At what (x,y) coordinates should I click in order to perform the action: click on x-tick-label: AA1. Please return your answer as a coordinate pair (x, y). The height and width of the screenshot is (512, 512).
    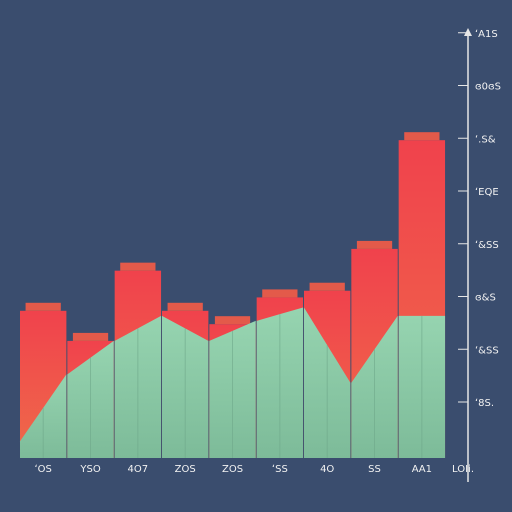
    Looking at the image, I should click on (422, 469).